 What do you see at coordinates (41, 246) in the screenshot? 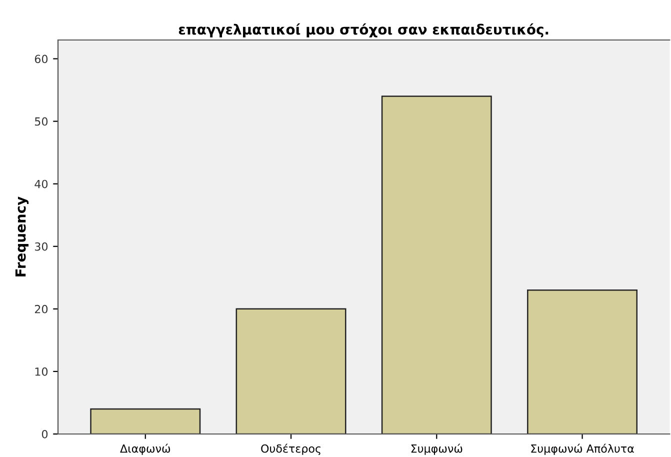
I see `y-tick-label: 30` at bounding box center [41, 246].